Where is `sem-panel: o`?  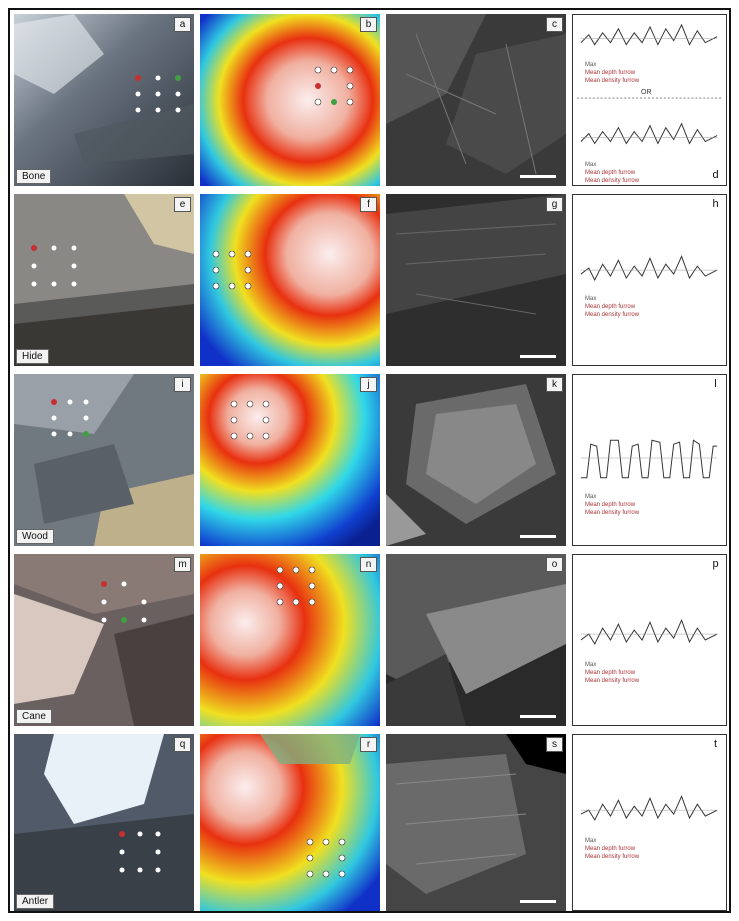 sem-panel: o is located at coordinates (476, 640).